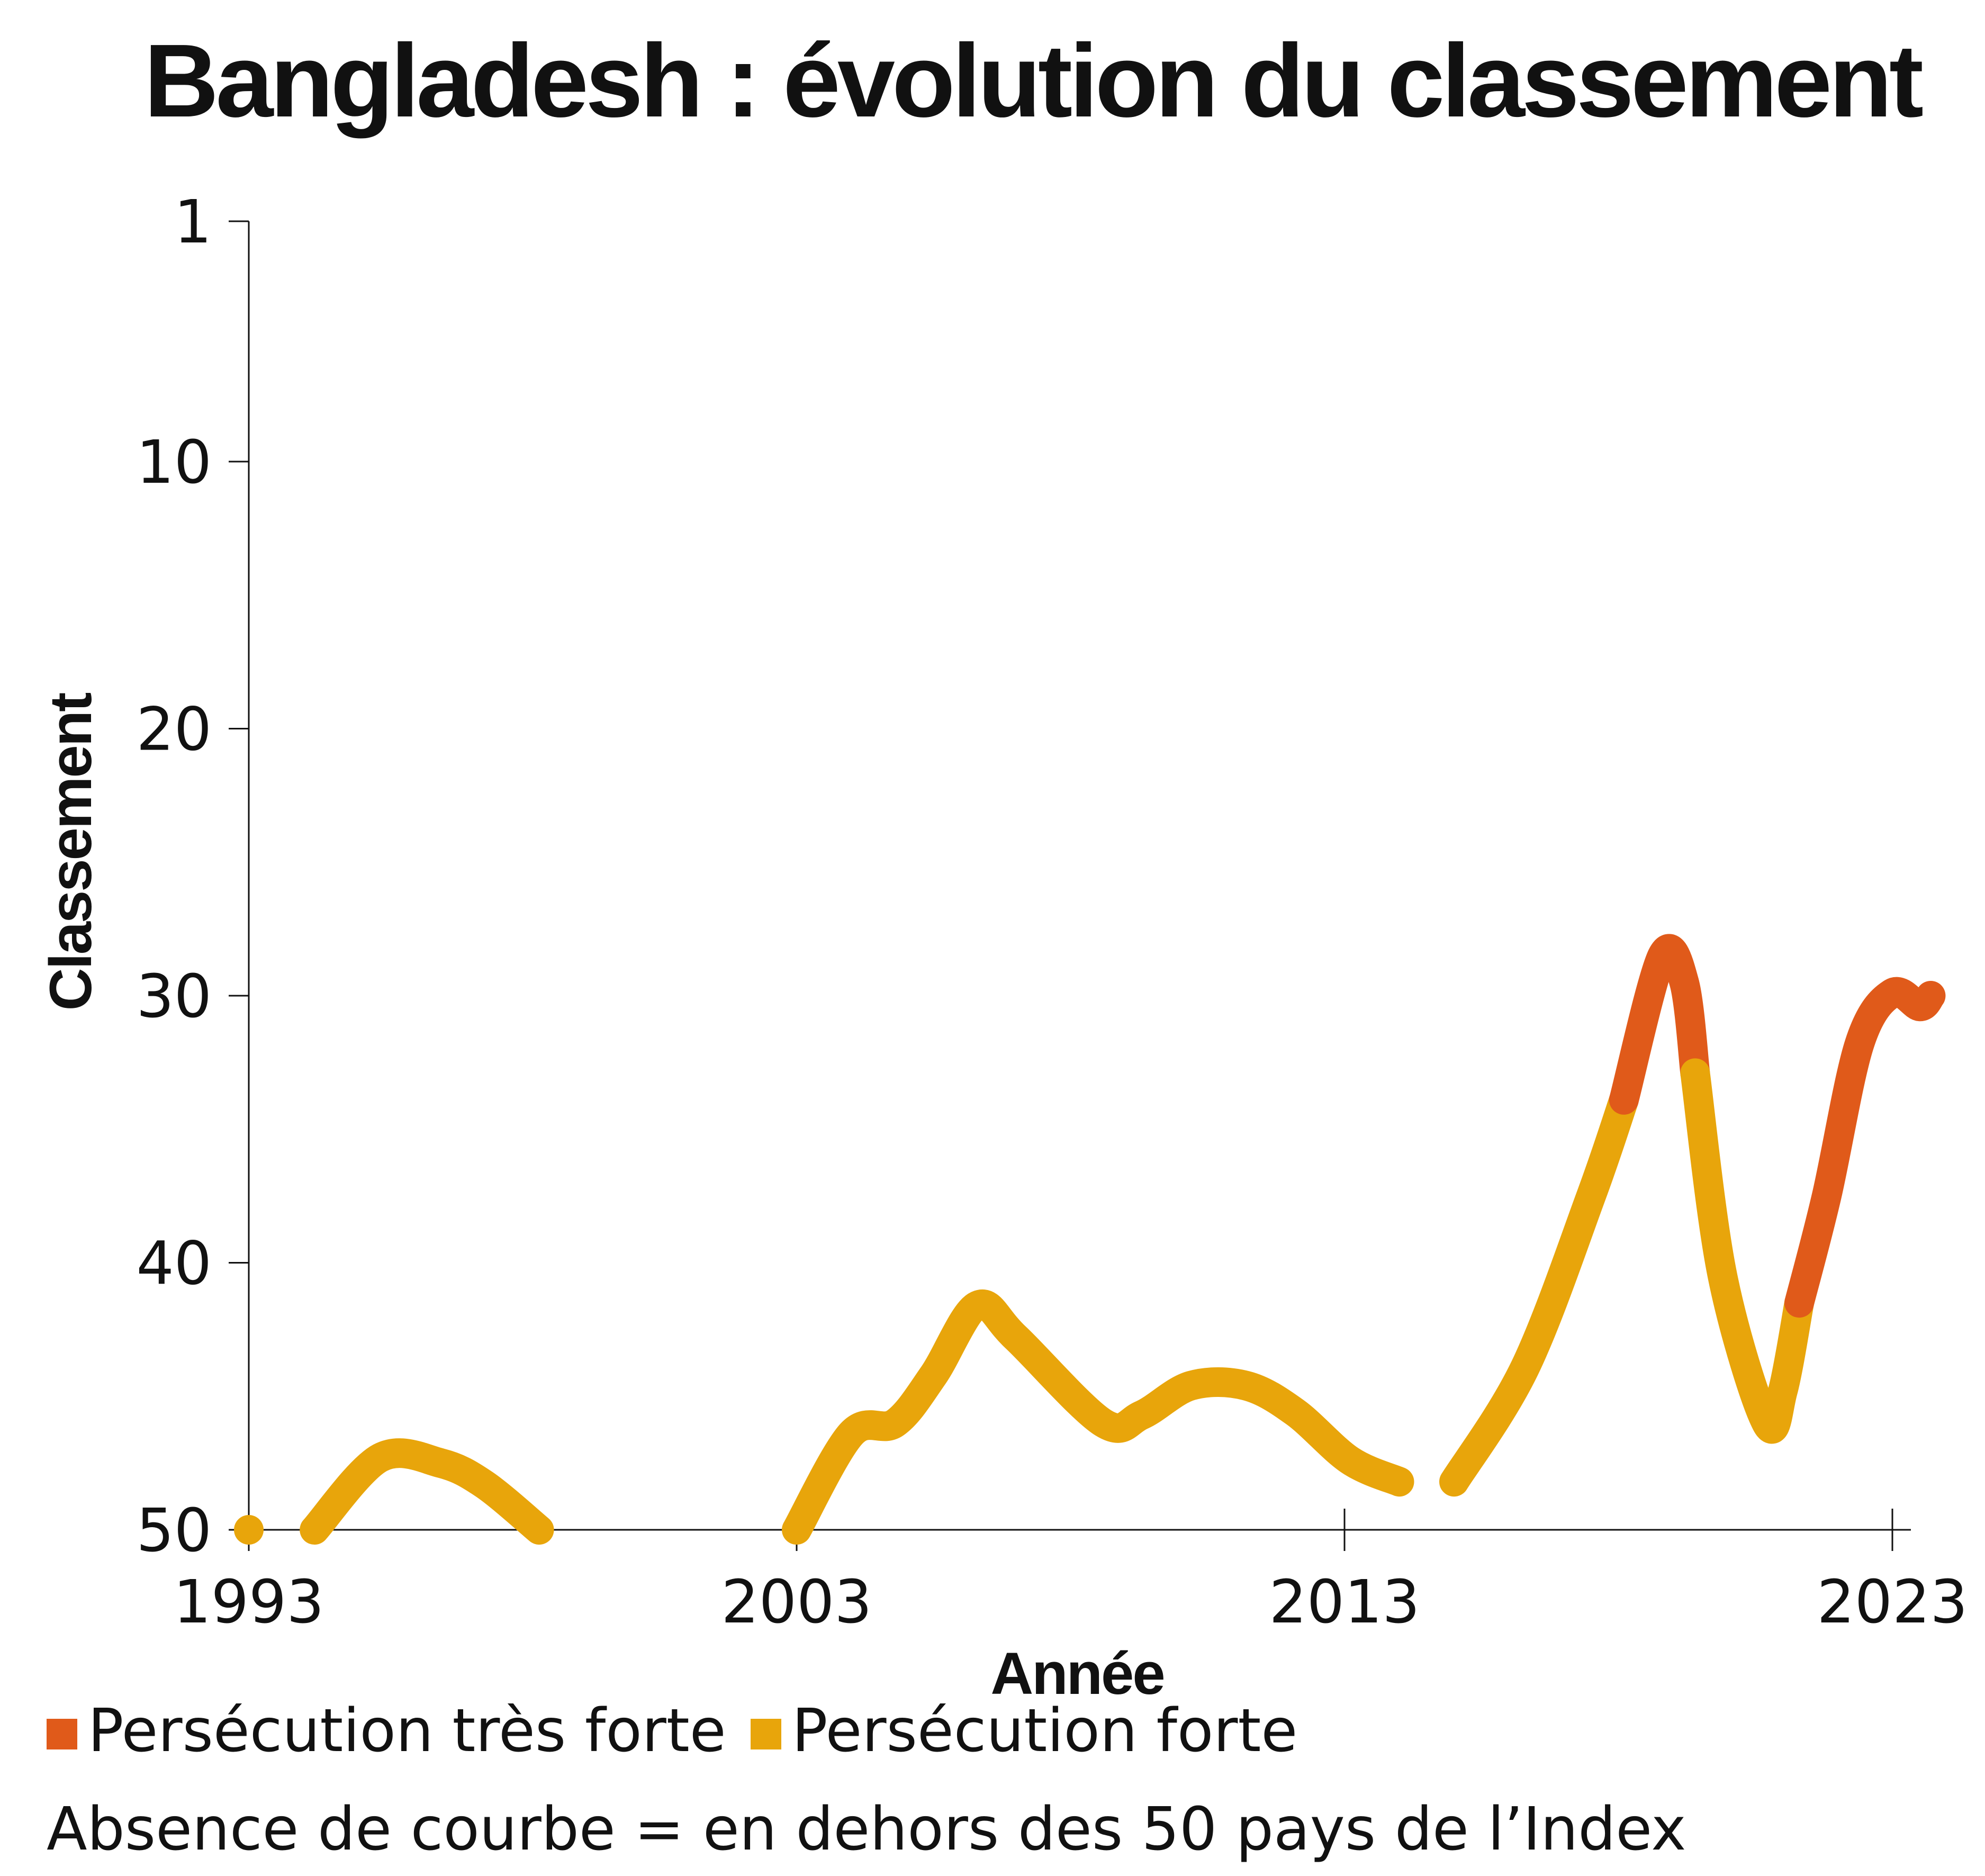 The width and height of the screenshot is (1985, 1876). I want to click on y-axis-title: Classement, so click(71, 852).